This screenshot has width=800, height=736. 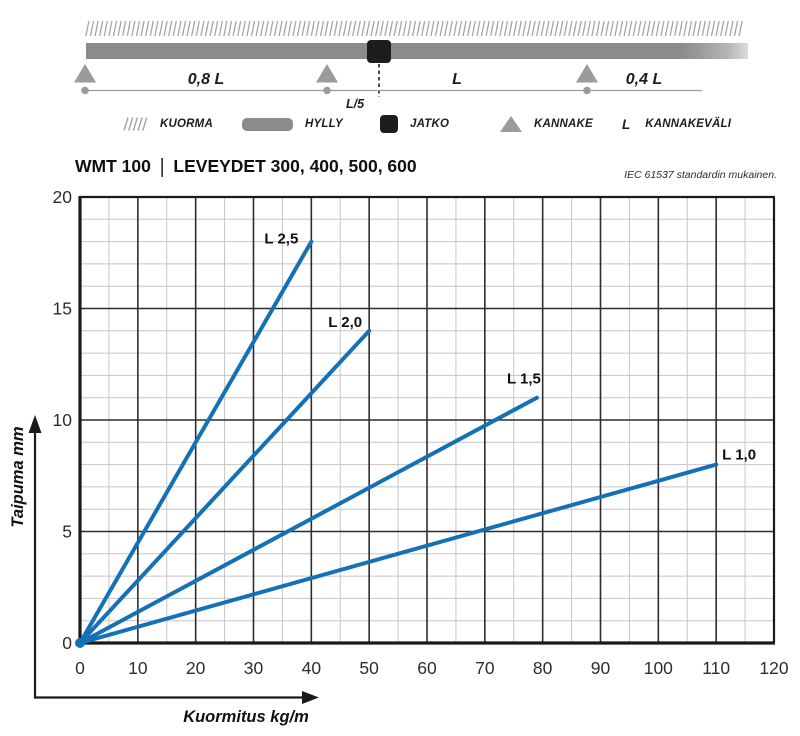 What do you see at coordinates (773, 668) in the screenshot?
I see `x-tick-label: 120` at bounding box center [773, 668].